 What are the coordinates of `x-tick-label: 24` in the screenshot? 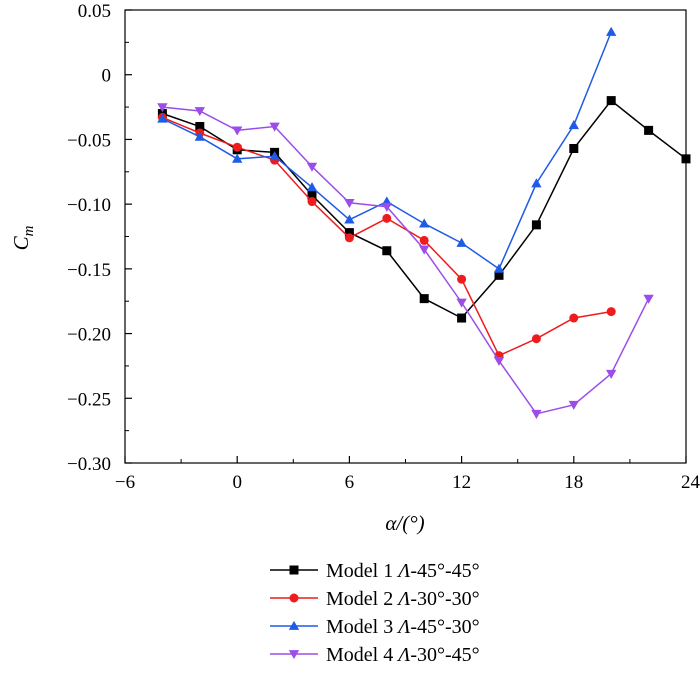 It's located at (690, 482).